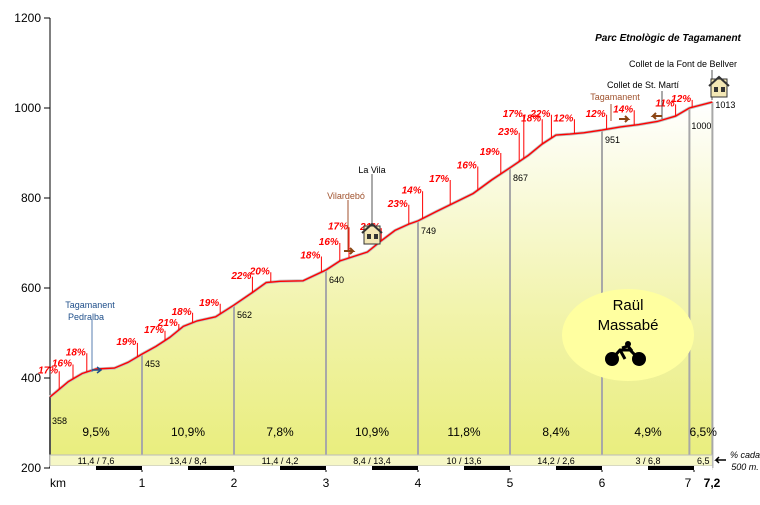 The image size is (760, 505). Describe the element at coordinates (703, 461) in the screenshot. I see `segment-band-label: 6,5` at that location.